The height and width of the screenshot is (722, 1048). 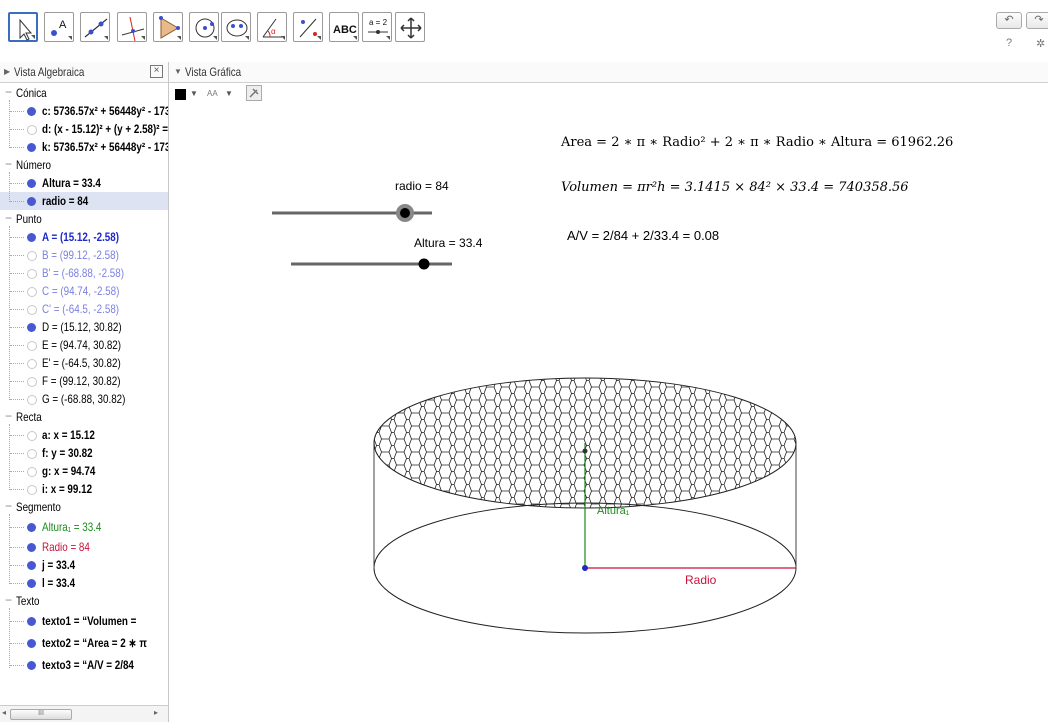 I want to click on redo-button: ↷, so click(x=1037, y=20).